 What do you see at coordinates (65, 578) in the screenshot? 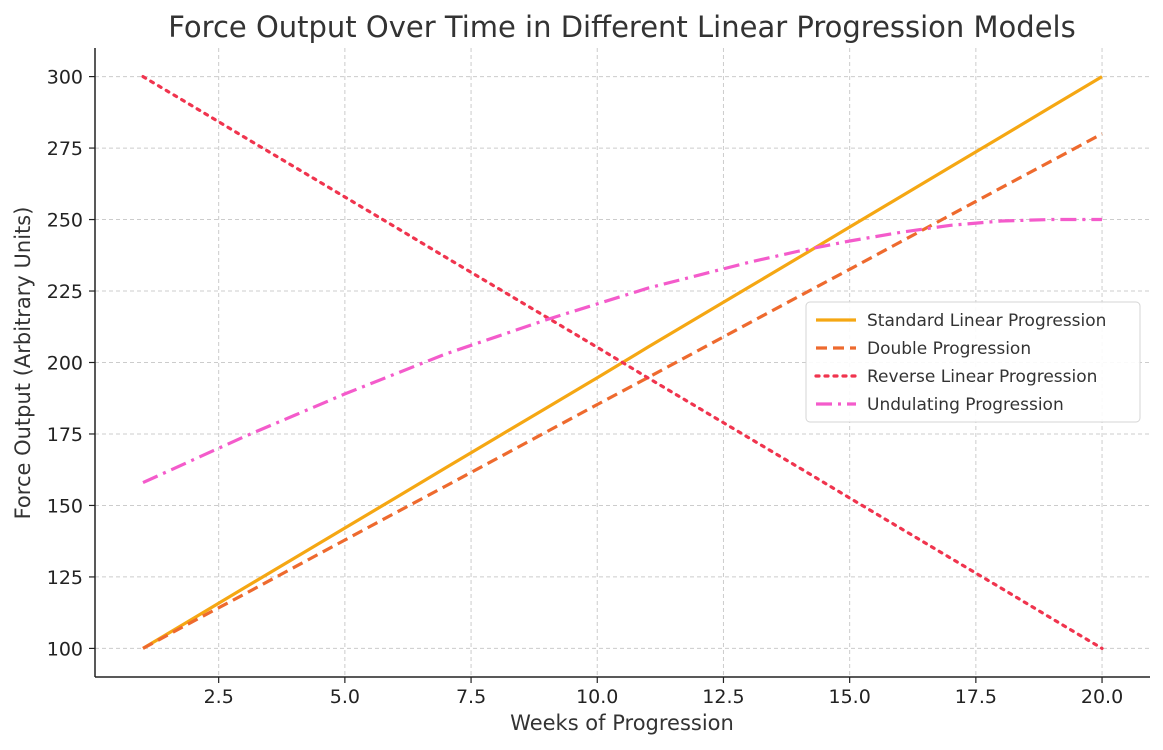
I see `y-tick-label: 125` at bounding box center [65, 578].